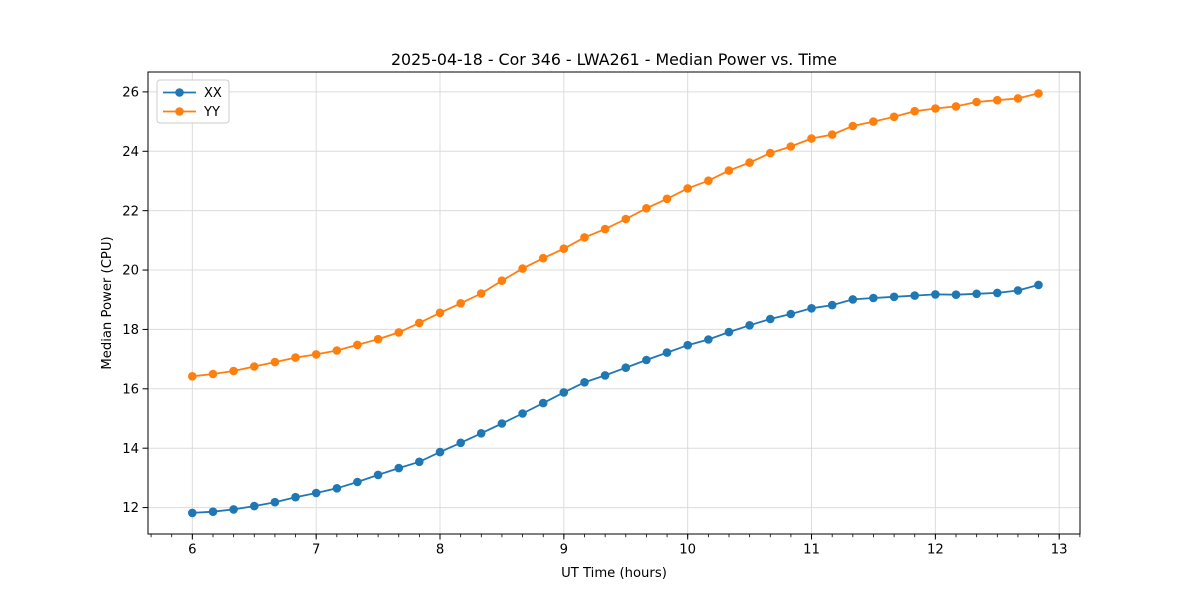 The height and width of the screenshot is (600, 1200). What do you see at coordinates (192, 93) in the screenshot?
I see `legend-item-xx: XX` at bounding box center [192, 93].